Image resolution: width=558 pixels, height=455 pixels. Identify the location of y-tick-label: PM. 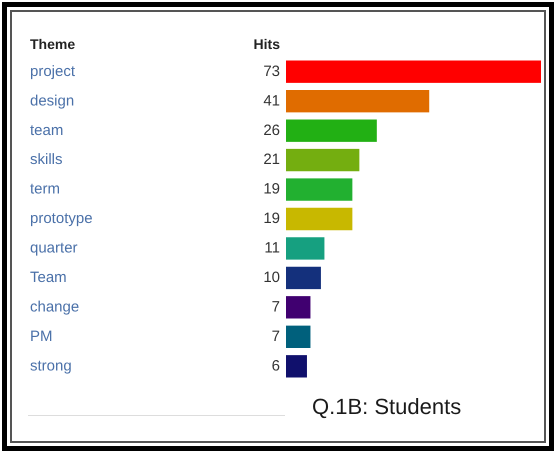
(41, 336).